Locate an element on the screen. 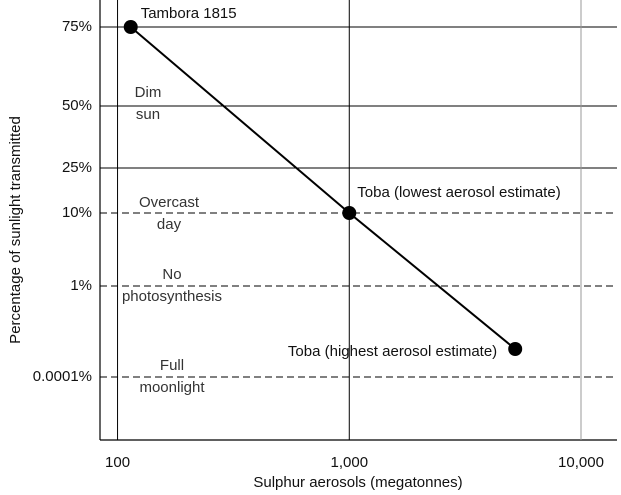  zone-label: No is located at coordinates (171, 274).